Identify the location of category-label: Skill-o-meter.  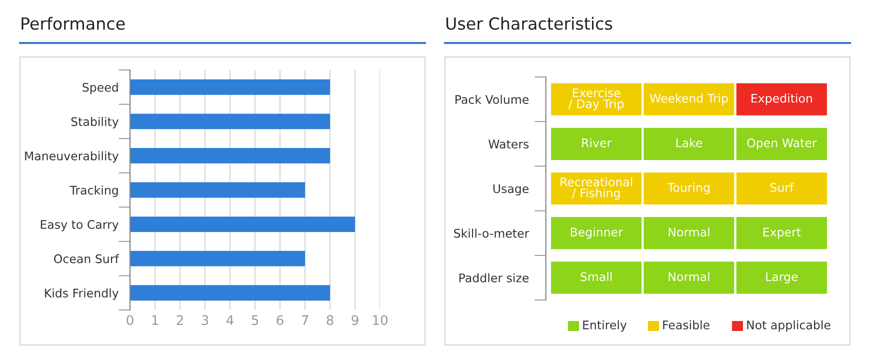
(492, 233).